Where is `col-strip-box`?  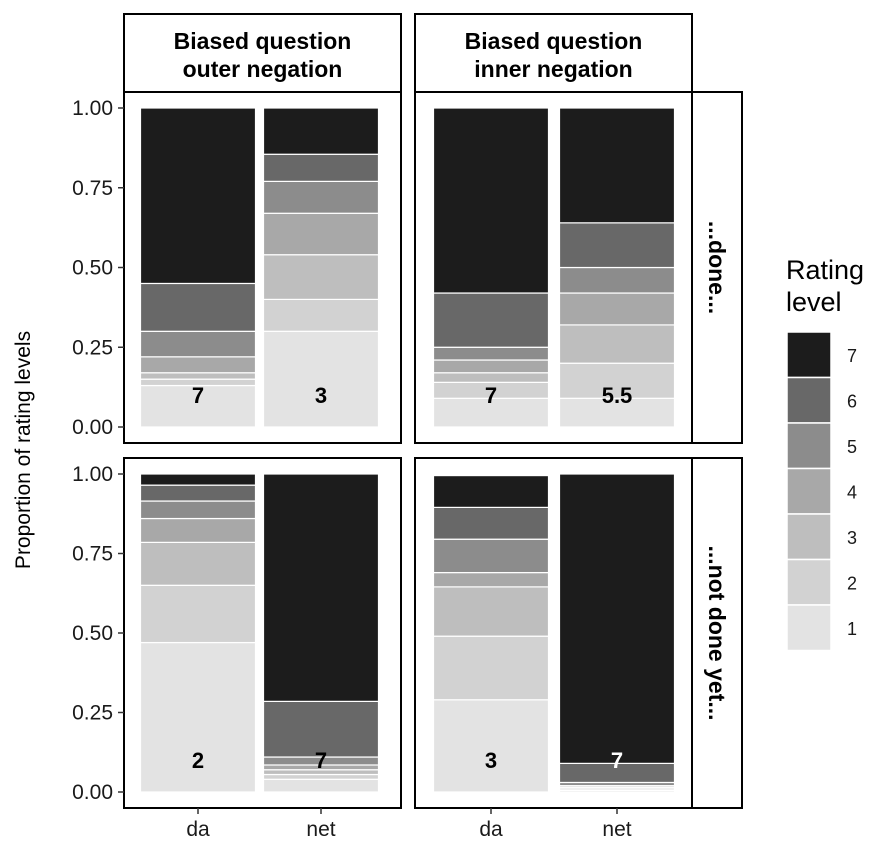
col-strip-box is located at coordinates (553, 53).